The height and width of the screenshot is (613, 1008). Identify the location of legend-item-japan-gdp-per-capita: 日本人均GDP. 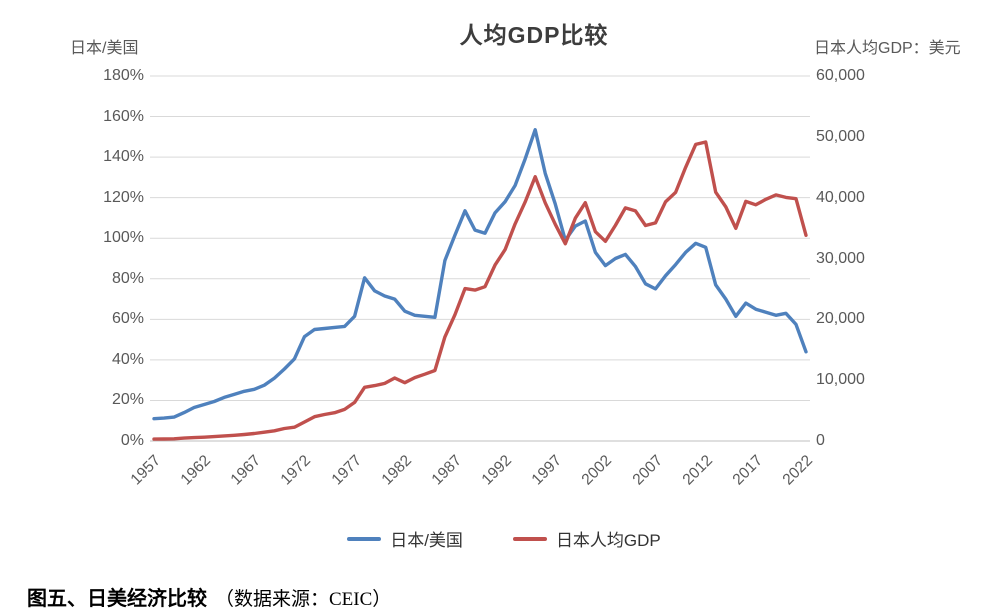
(586, 538).